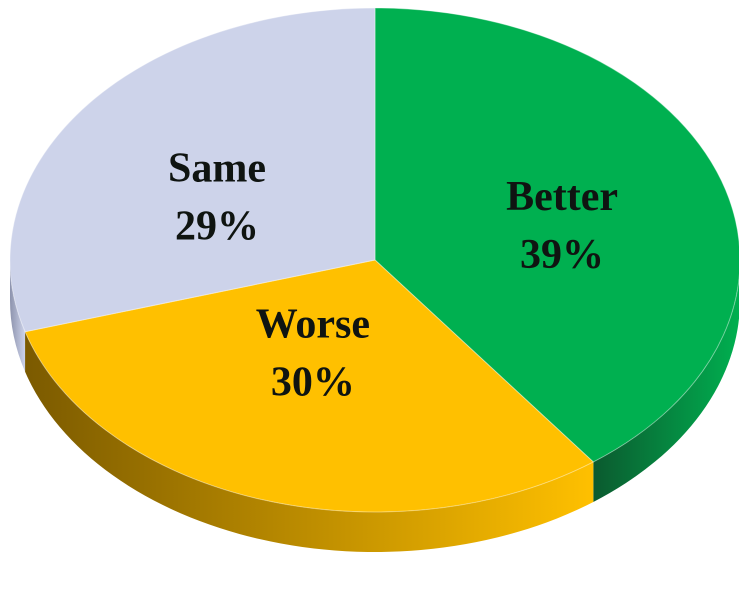 The height and width of the screenshot is (611, 739). Describe the element at coordinates (313, 383) in the screenshot. I see `pie-label-worse-value: 30%` at that location.